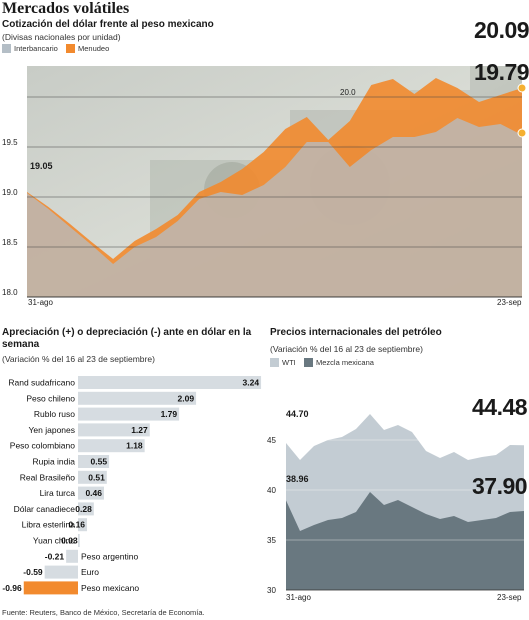  What do you see at coordinates (76, 525) in the screenshot?
I see `bar-value-label: 0.16` at bounding box center [76, 525].